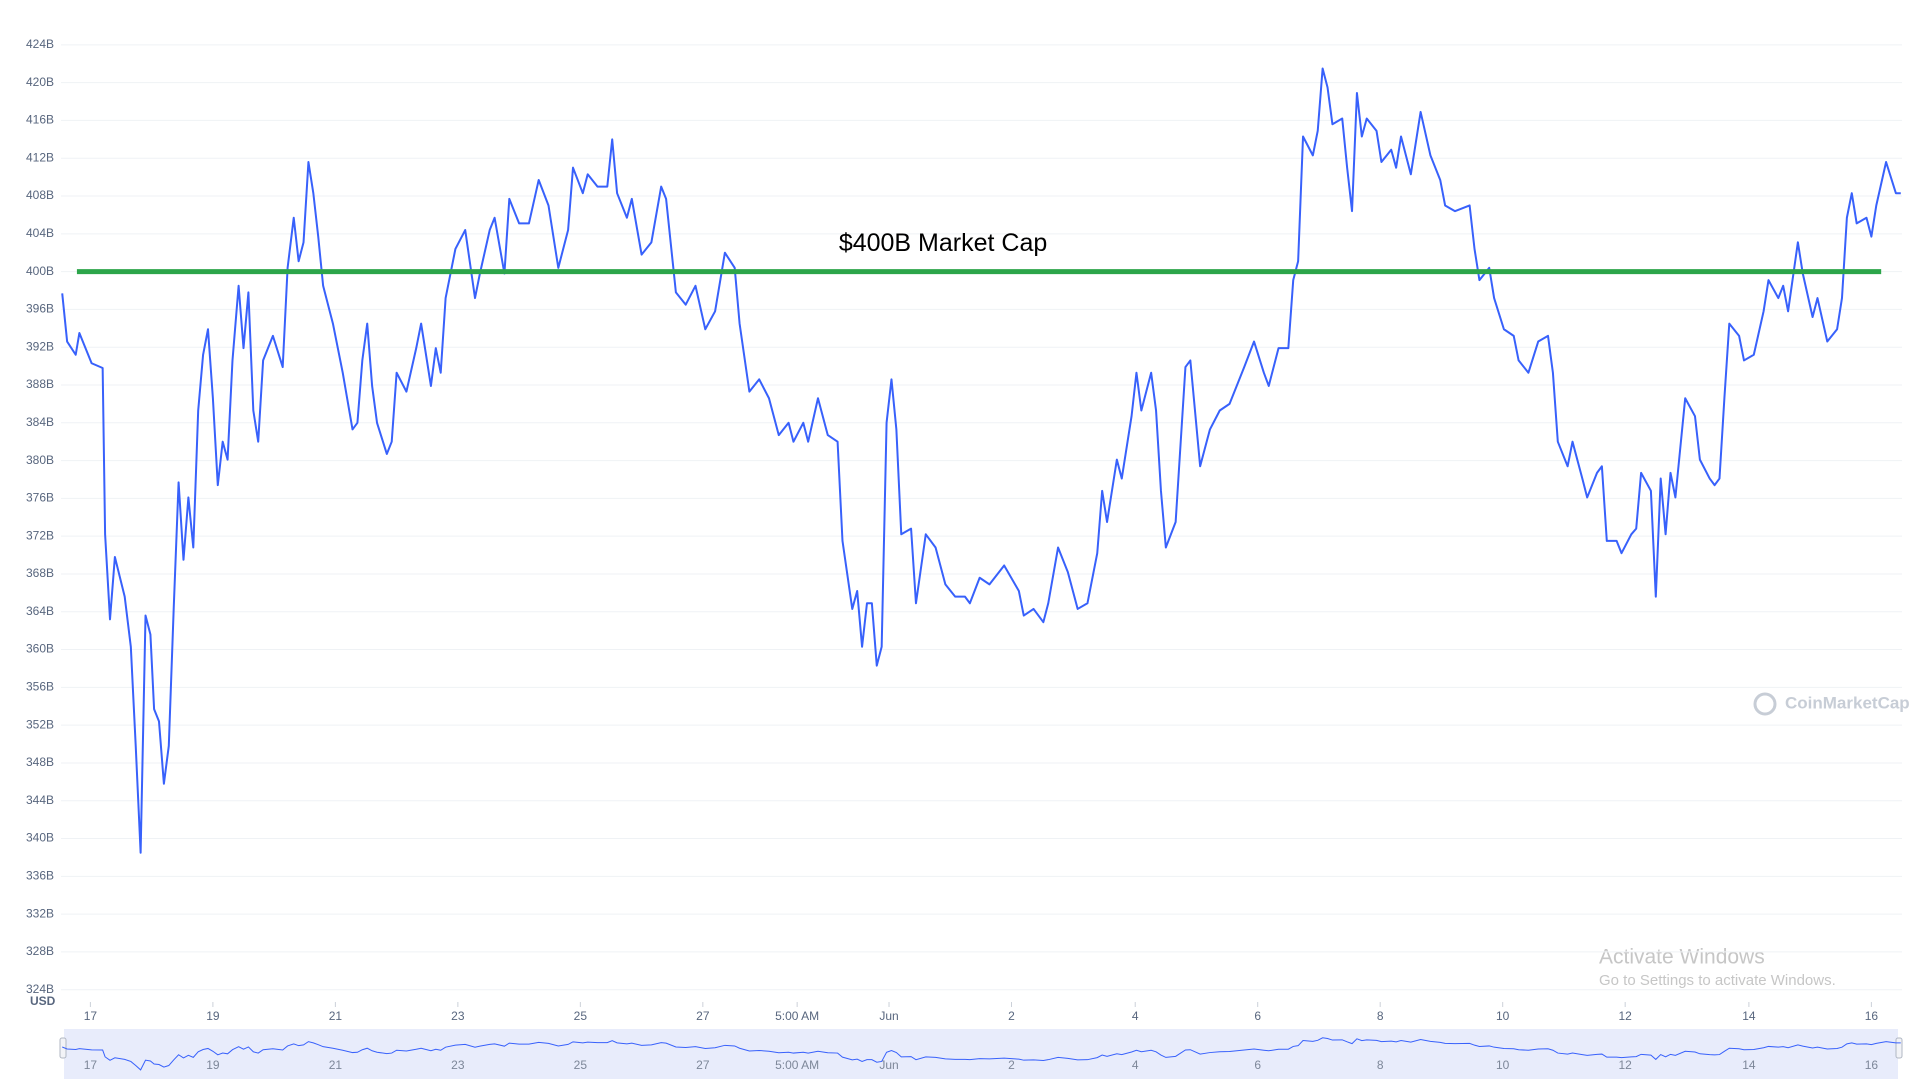 The image size is (1920, 1080). I want to click on y-tick-label: 348B, so click(40, 762).